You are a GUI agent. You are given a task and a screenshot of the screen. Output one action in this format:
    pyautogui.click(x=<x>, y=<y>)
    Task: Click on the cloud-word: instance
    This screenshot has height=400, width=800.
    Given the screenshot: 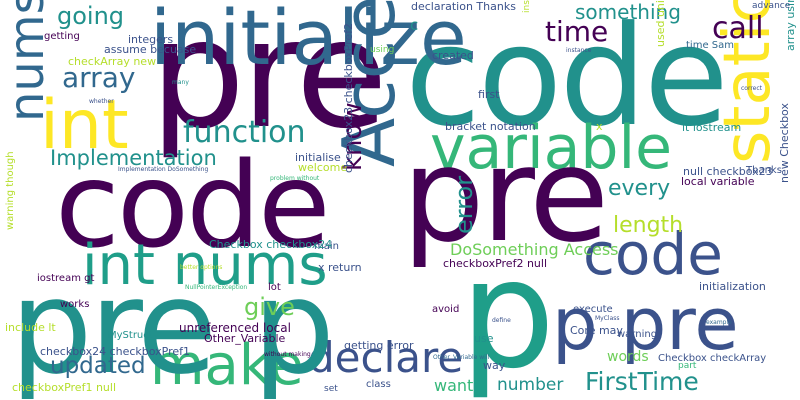 What is the action you would take?
    pyautogui.click(x=579, y=50)
    